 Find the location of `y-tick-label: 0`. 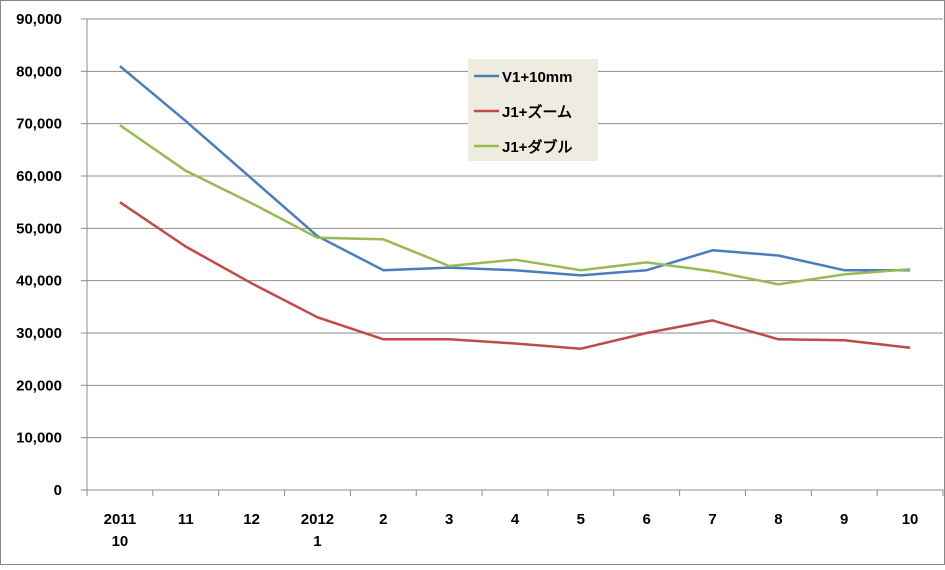

y-tick-label: 0 is located at coordinates (58, 490).